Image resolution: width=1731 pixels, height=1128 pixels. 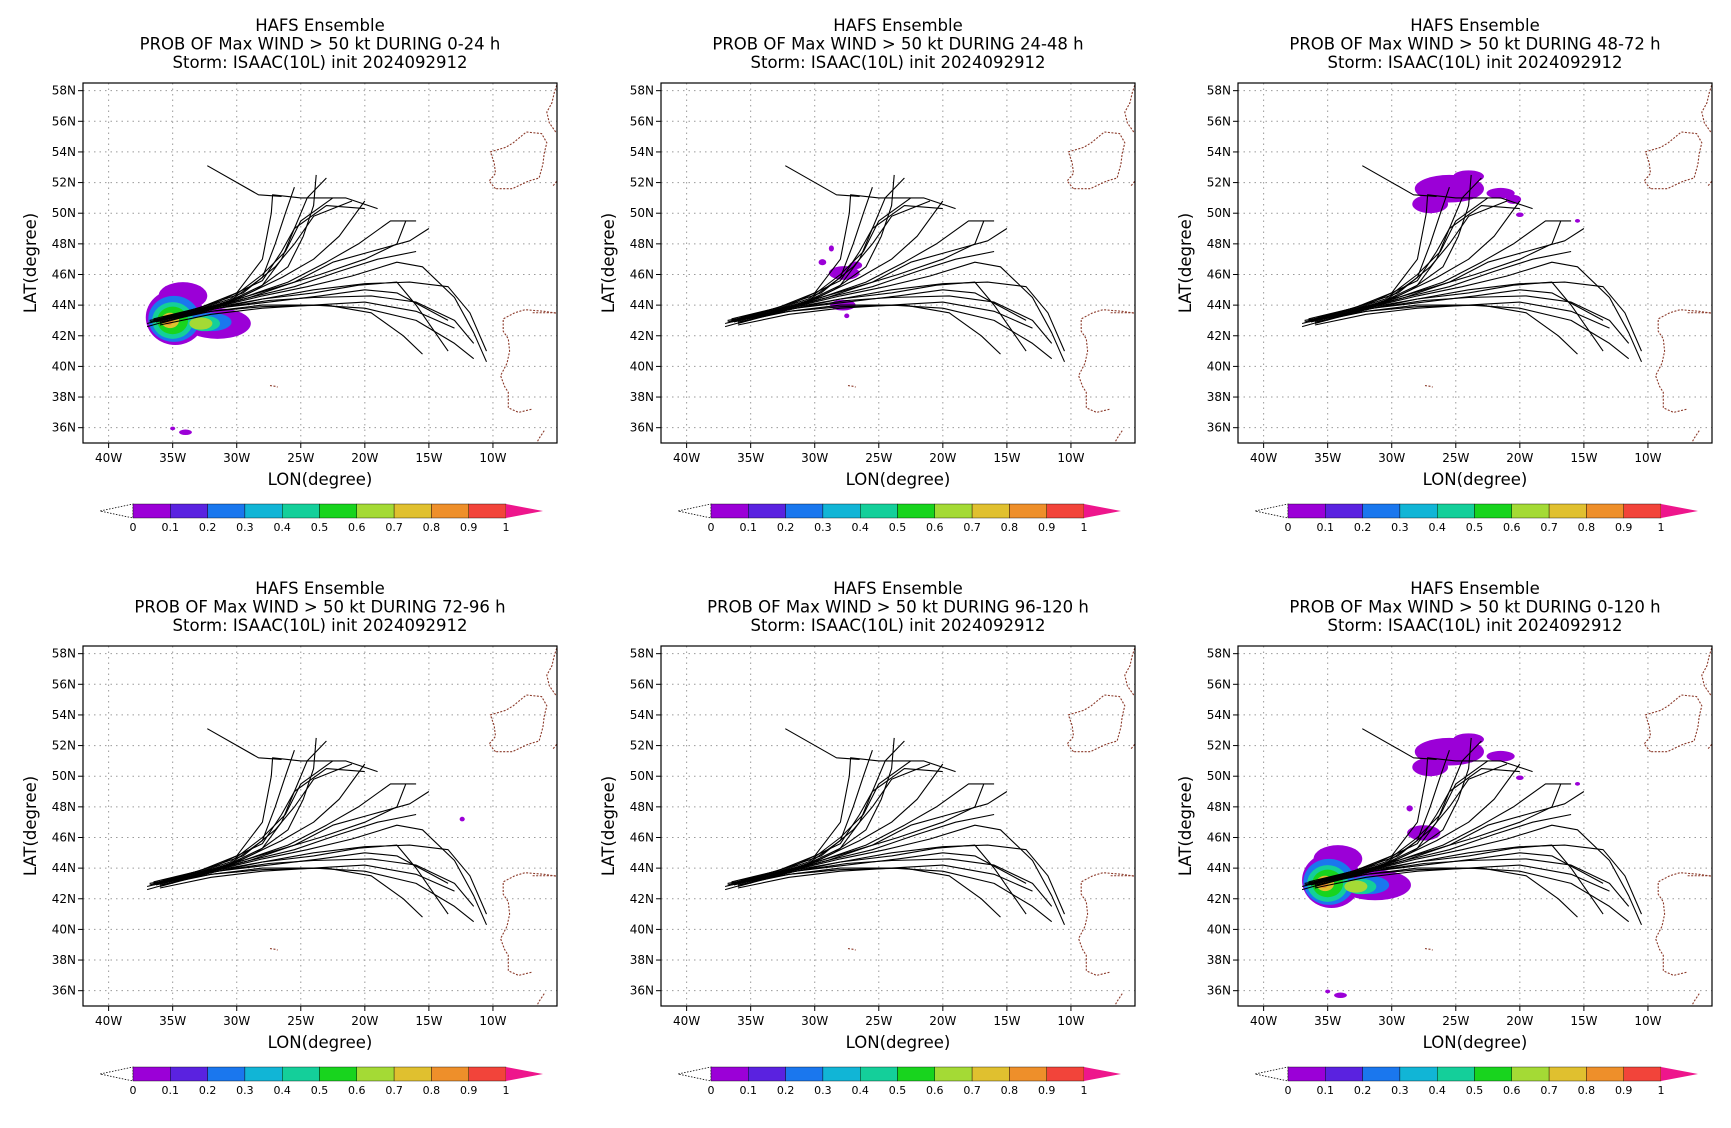 What do you see at coordinates (814, 458) in the screenshot?
I see `x-tick-label: 30W` at bounding box center [814, 458].